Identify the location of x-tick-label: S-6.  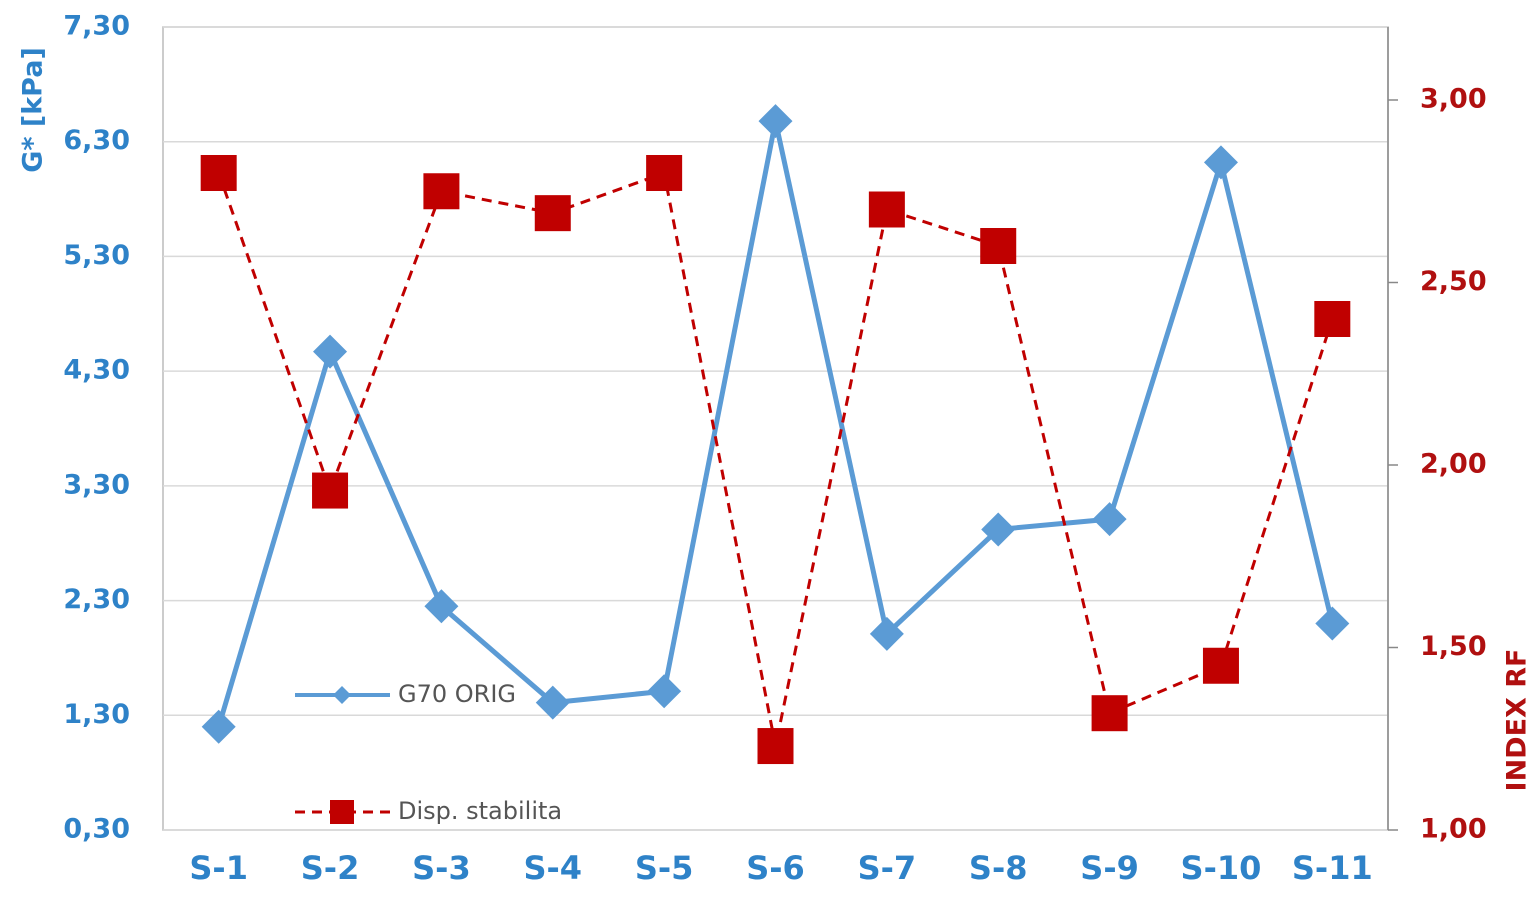
(775, 868).